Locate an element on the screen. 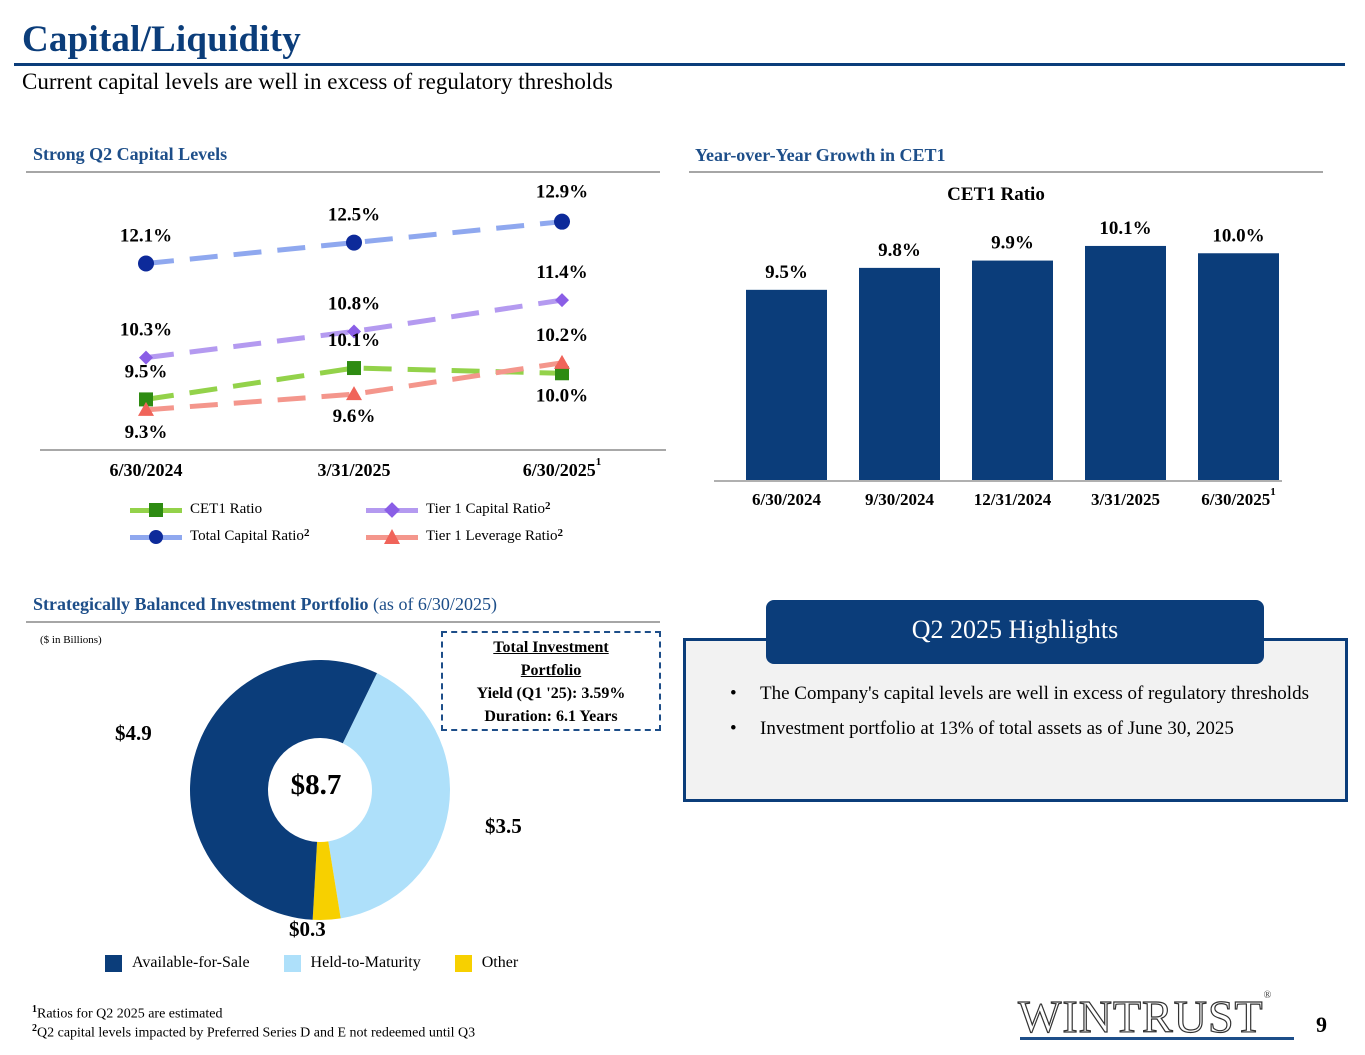  legend-label: Tier 1 Leverage Ratio is located at coordinates (492, 536).